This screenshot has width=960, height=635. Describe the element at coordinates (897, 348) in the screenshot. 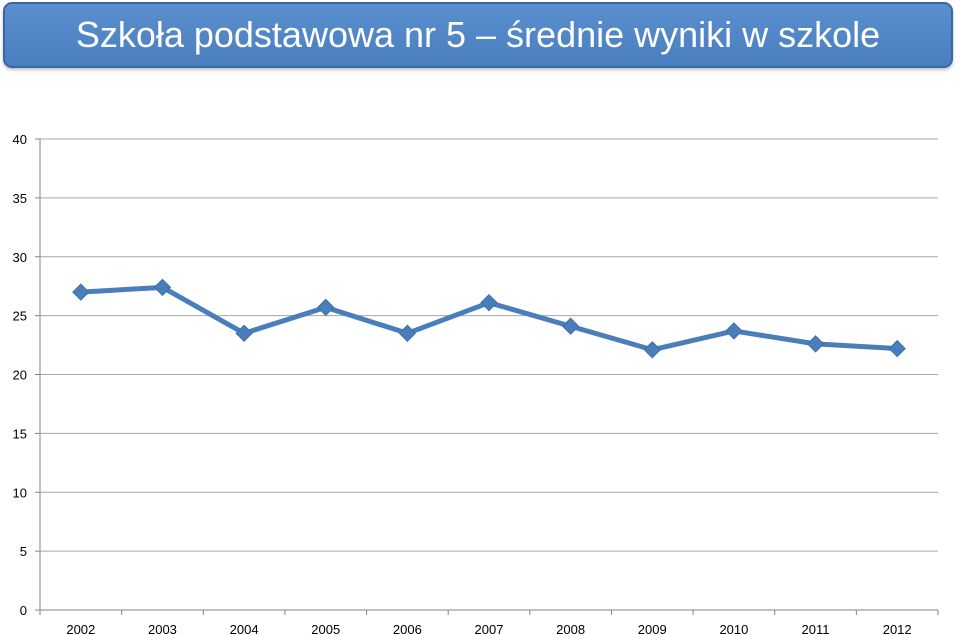

I see `data-point-2012` at that location.